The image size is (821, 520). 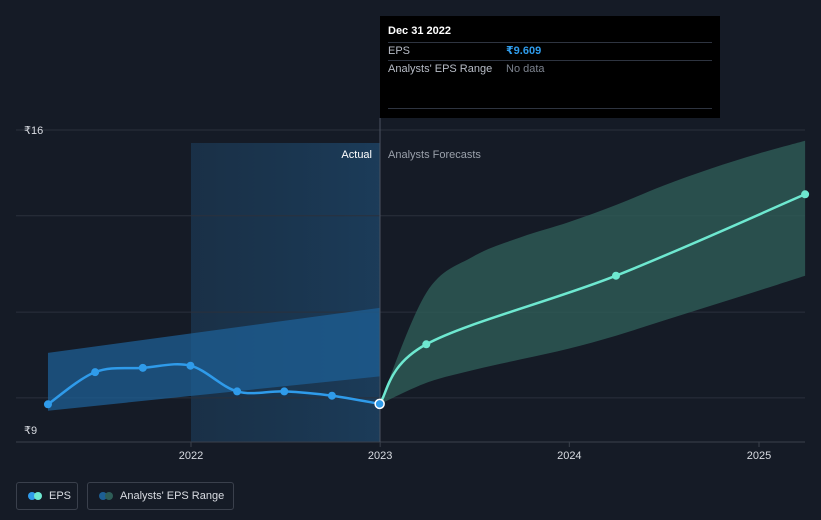 I want to click on tooltip-divider, so click(x=550, y=108).